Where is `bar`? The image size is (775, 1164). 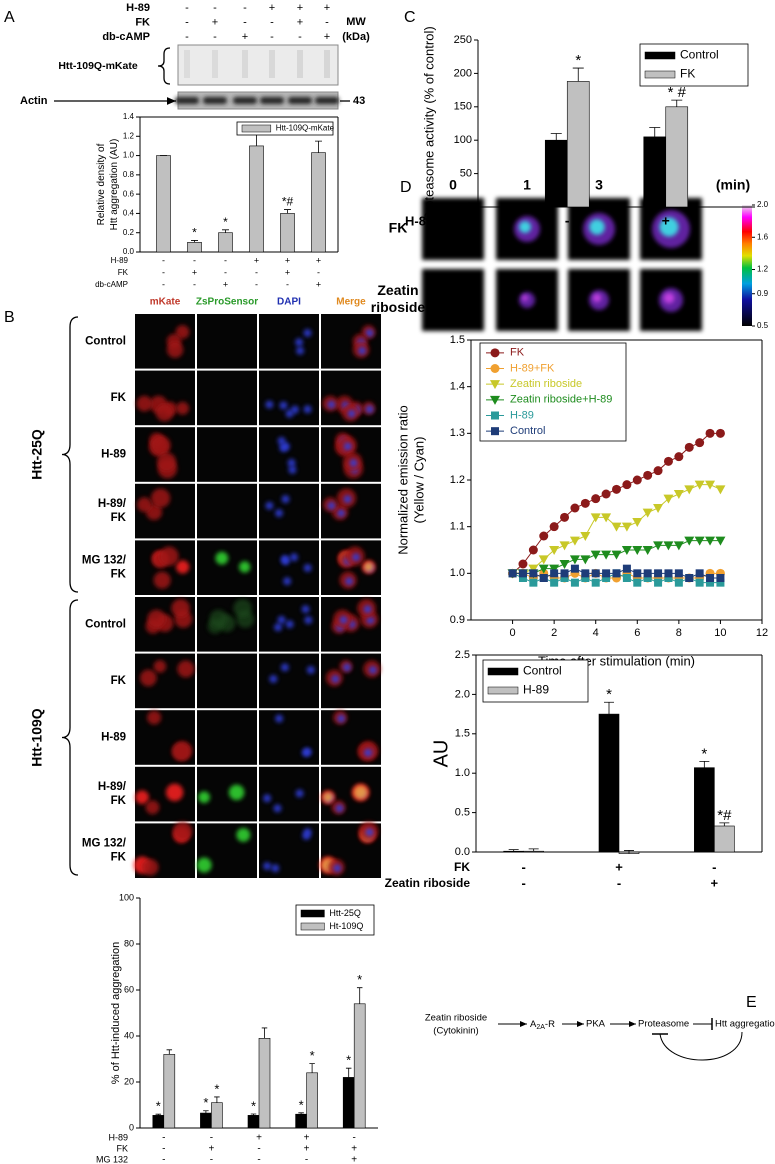
bar is located at coordinates (301, 1121).